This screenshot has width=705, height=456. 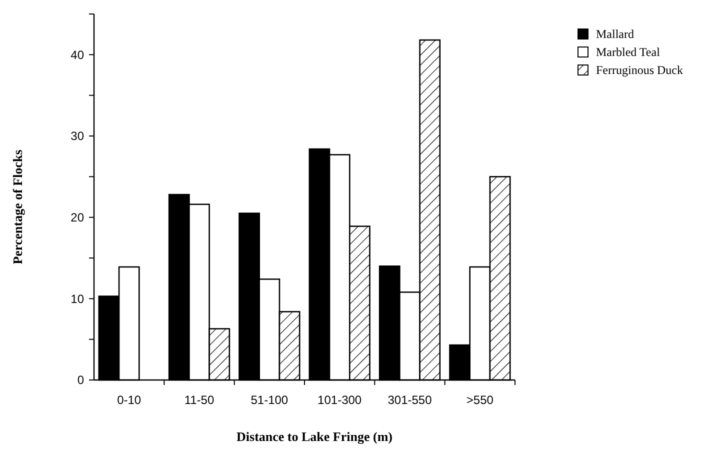 I want to click on y-axis-title: Percentage of Flocks, so click(x=17, y=207).